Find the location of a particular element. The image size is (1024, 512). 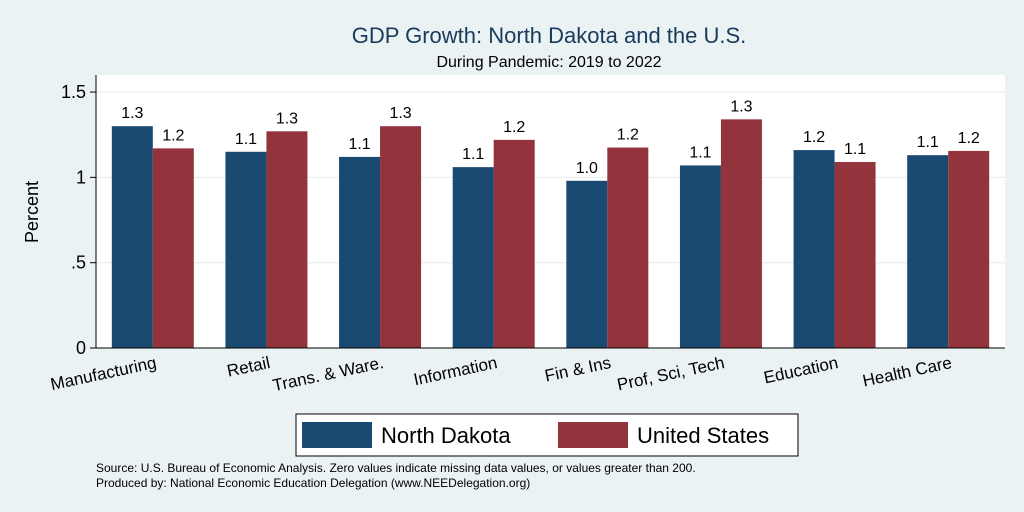

chart-title: GDP Growth: North Dakota and the U.S. is located at coordinates (549, 35).